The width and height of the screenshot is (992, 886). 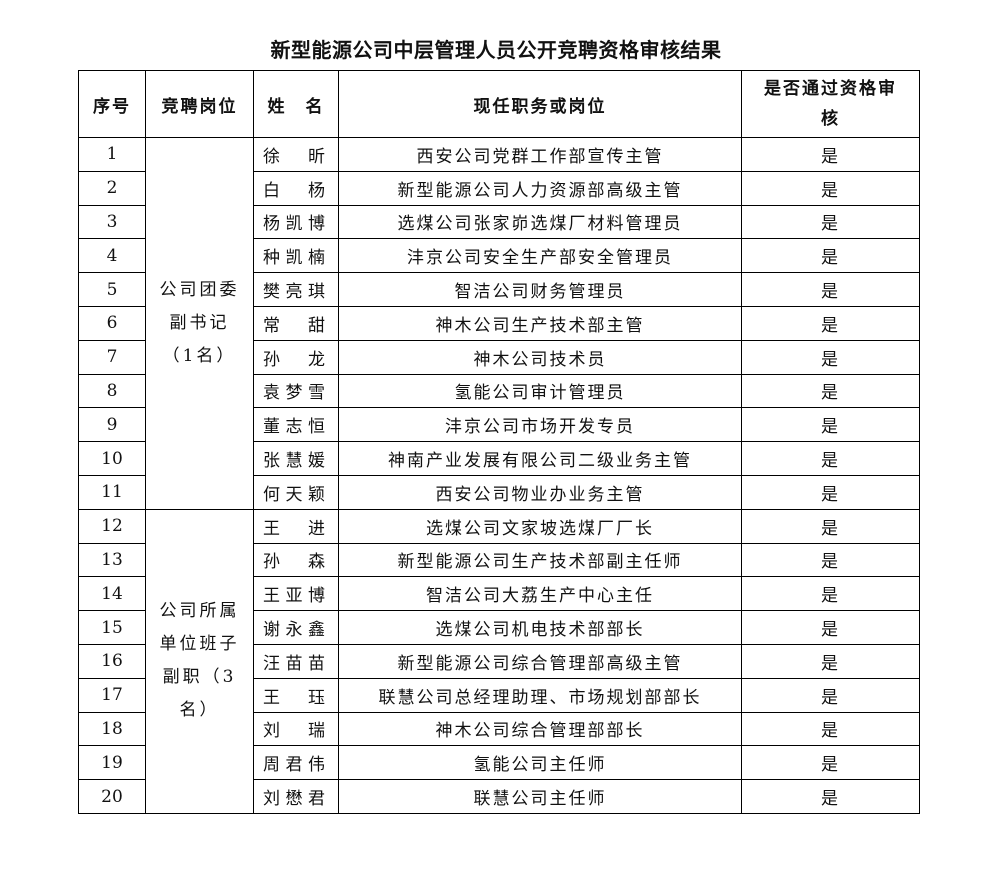 What do you see at coordinates (112, 357) in the screenshot?
I see `row-index: 7` at bounding box center [112, 357].